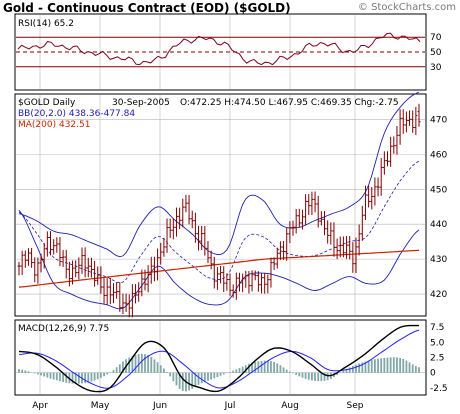  What do you see at coordinates (437, 343) in the screenshot?
I see `macd-tick-label: 5.0` at bounding box center [437, 343].